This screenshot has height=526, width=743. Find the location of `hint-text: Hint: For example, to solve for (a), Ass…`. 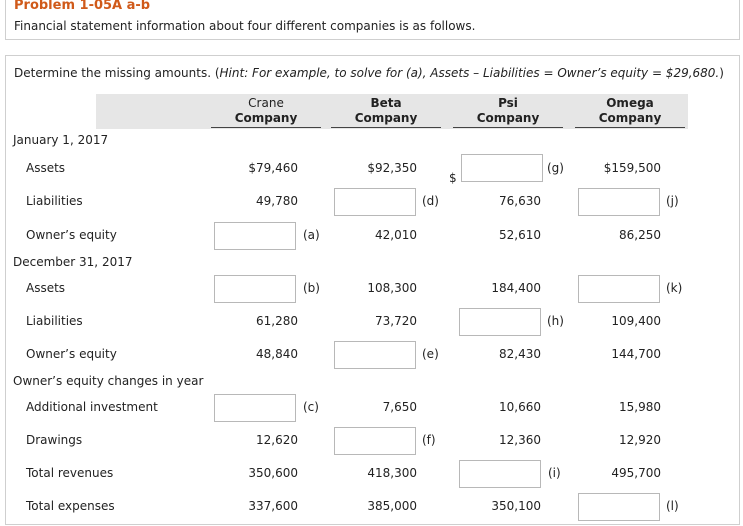

hint-text: Hint: For example, to solve for (a), Ass… is located at coordinates (469, 73).